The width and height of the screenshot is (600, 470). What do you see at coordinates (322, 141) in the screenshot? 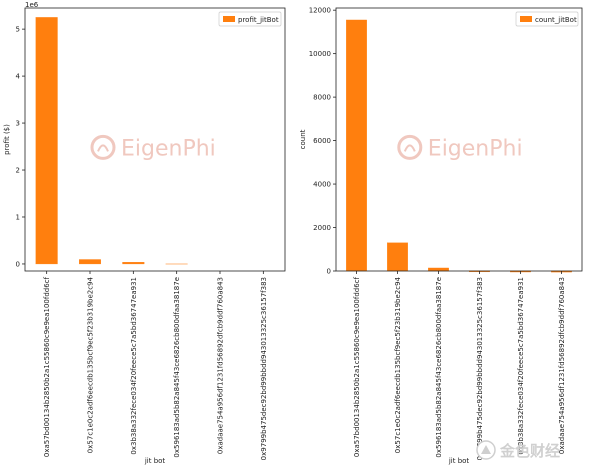
I see `y-tick-label: 6000` at bounding box center [322, 141].